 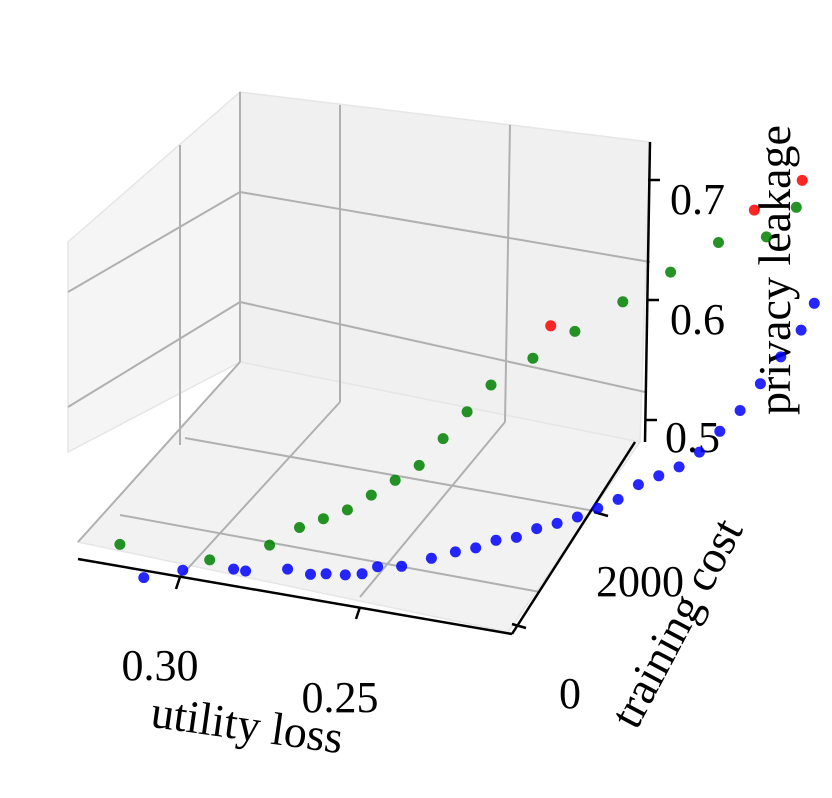 What do you see at coordinates (250, 681) in the screenshot?
I see `x-tick-labels: 0.30 0.25` at bounding box center [250, 681].